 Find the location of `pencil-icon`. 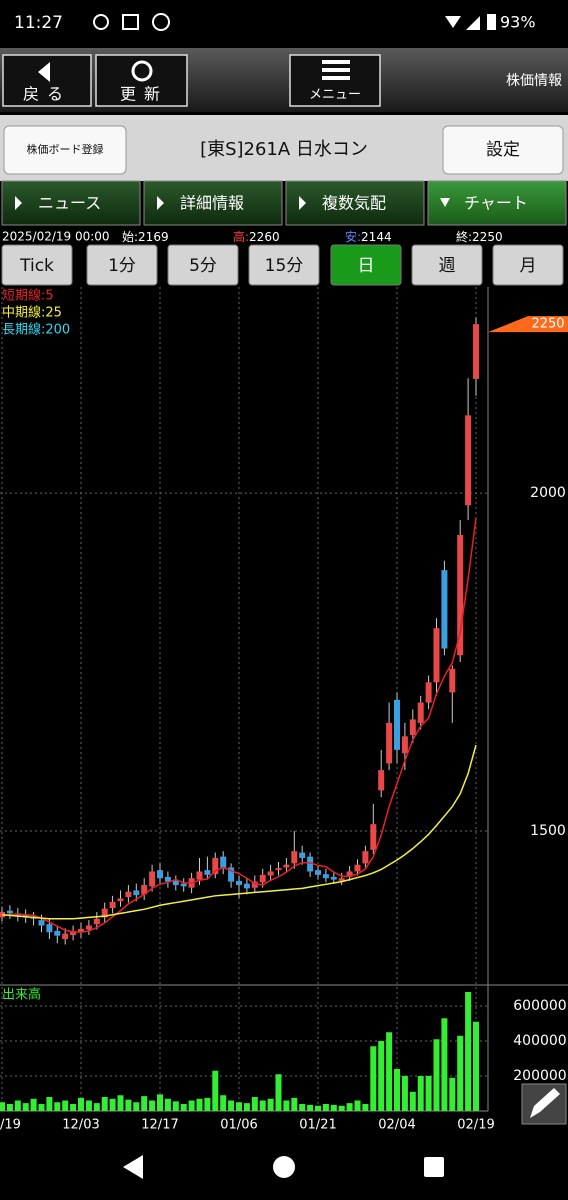

pencil-icon is located at coordinates (545, 1103).